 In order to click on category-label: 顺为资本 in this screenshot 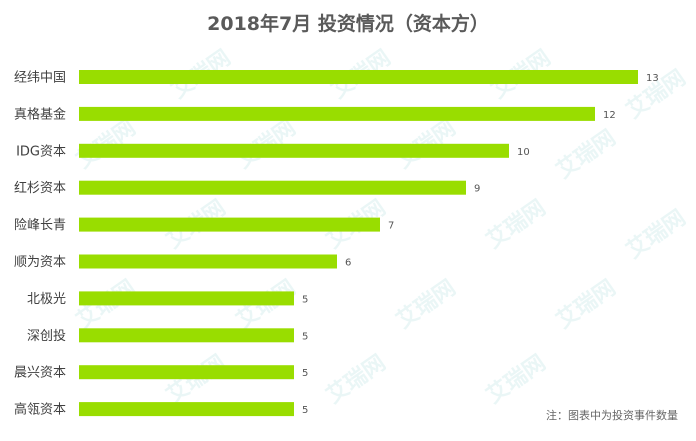, I will do `click(40, 262)`.